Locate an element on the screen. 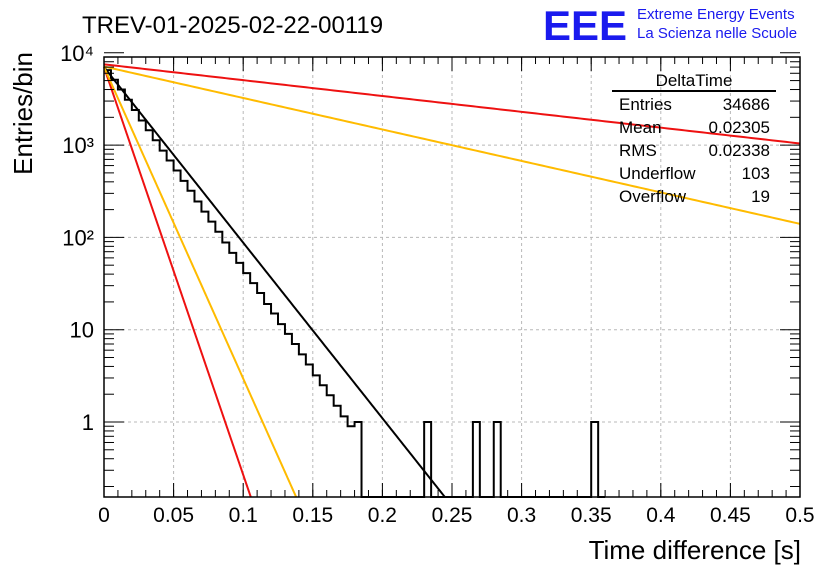 The height and width of the screenshot is (572, 836). x-tick-label: 0.45 is located at coordinates (730, 515).